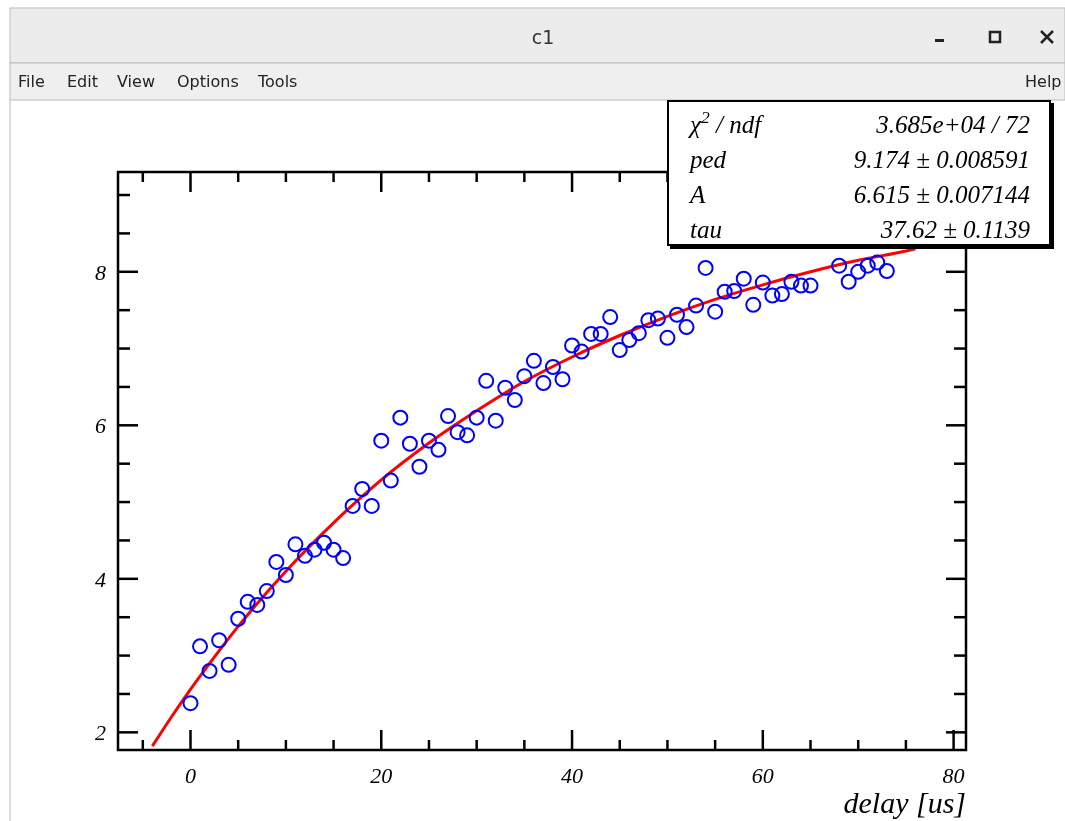 The height and width of the screenshot is (821, 1065). I want to click on text: 3.685e+04 / 72, so click(952, 124).